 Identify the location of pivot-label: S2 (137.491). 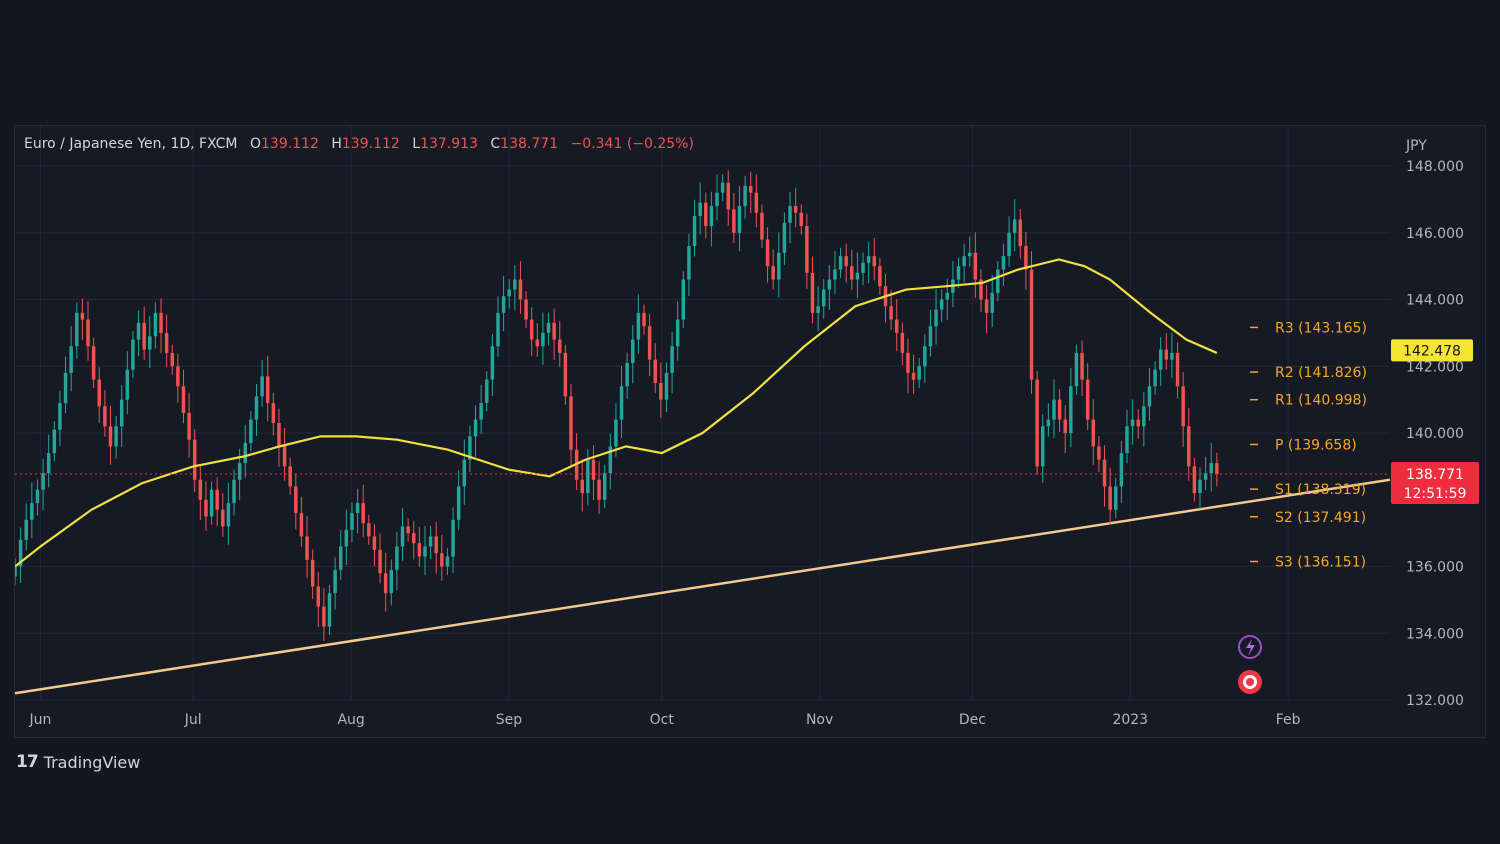
(1320, 518).